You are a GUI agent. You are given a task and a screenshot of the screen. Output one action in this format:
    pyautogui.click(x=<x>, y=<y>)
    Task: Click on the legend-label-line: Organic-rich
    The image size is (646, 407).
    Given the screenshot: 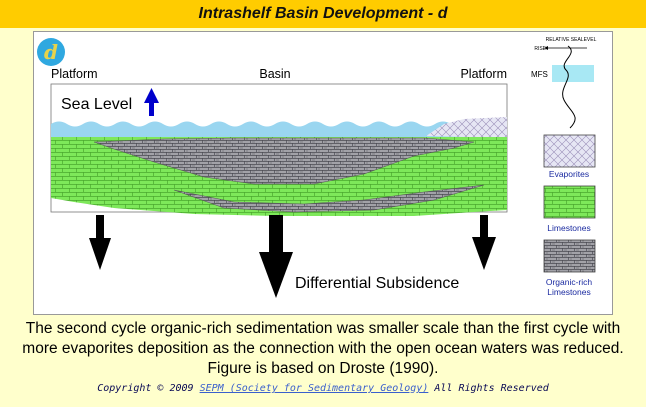 What is the action you would take?
    pyautogui.click(x=569, y=282)
    